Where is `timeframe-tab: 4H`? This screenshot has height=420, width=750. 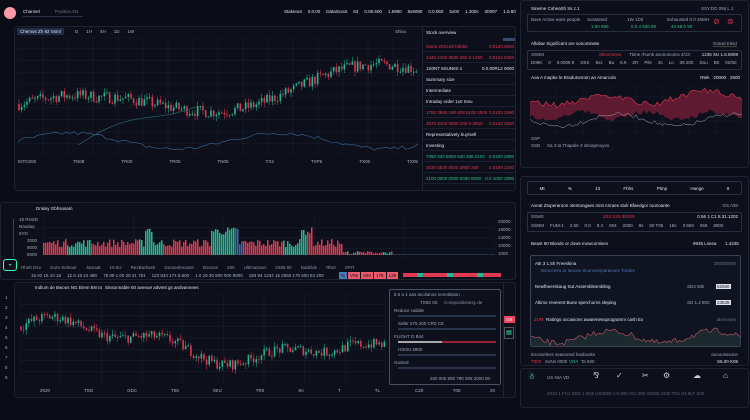 timeframe-tab: 4H is located at coordinates (103, 31).